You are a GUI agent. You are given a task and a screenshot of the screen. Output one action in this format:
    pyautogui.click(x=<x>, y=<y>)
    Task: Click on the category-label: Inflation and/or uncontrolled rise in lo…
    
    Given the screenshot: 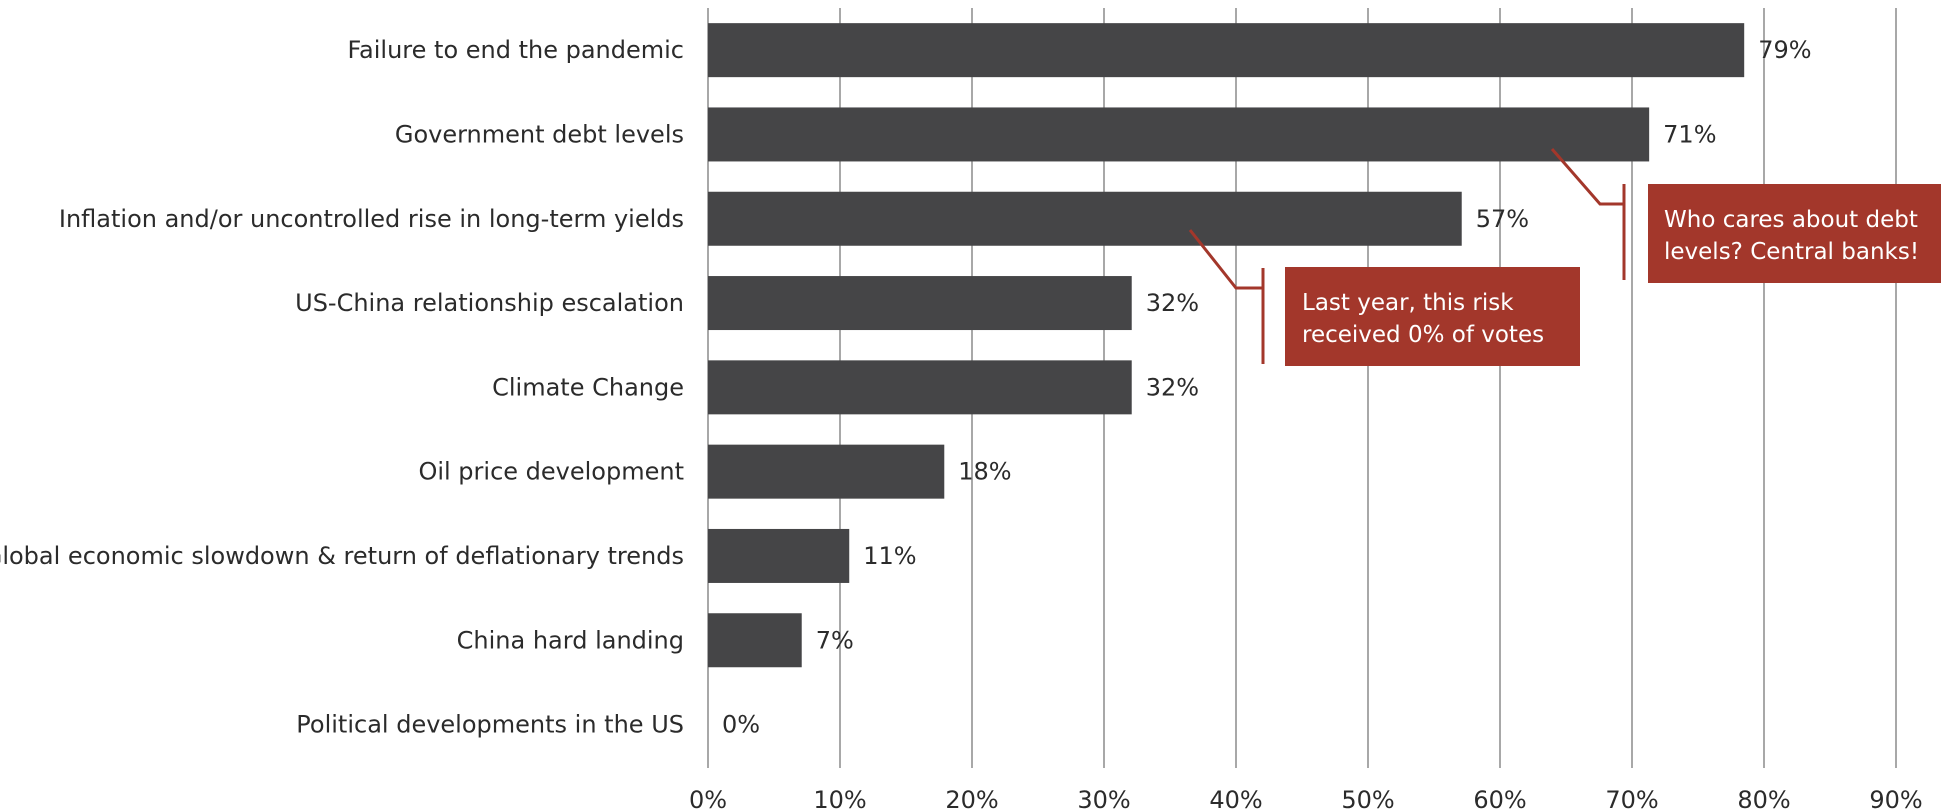 What is the action you would take?
    pyautogui.click(x=371, y=219)
    